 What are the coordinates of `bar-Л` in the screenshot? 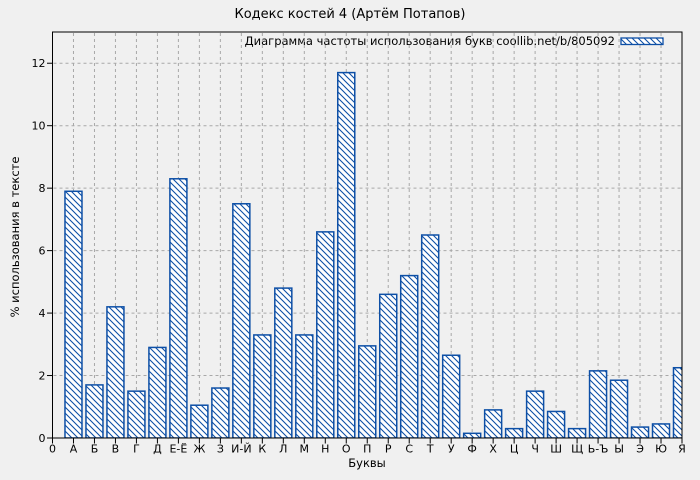 It's located at (283, 362).